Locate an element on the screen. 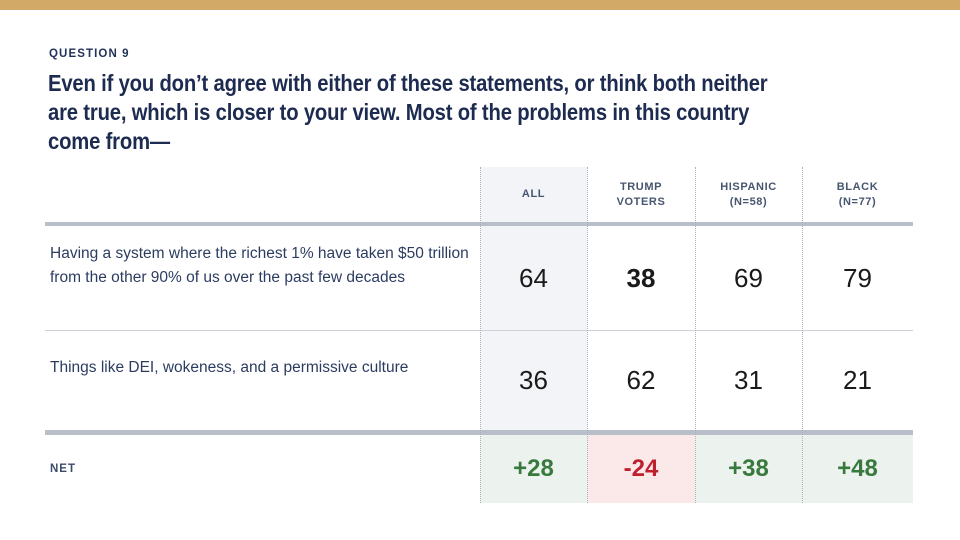 The image size is (960, 540). column-header-trump-voters: TRUMP VOTERS is located at coordinates (641, 194).